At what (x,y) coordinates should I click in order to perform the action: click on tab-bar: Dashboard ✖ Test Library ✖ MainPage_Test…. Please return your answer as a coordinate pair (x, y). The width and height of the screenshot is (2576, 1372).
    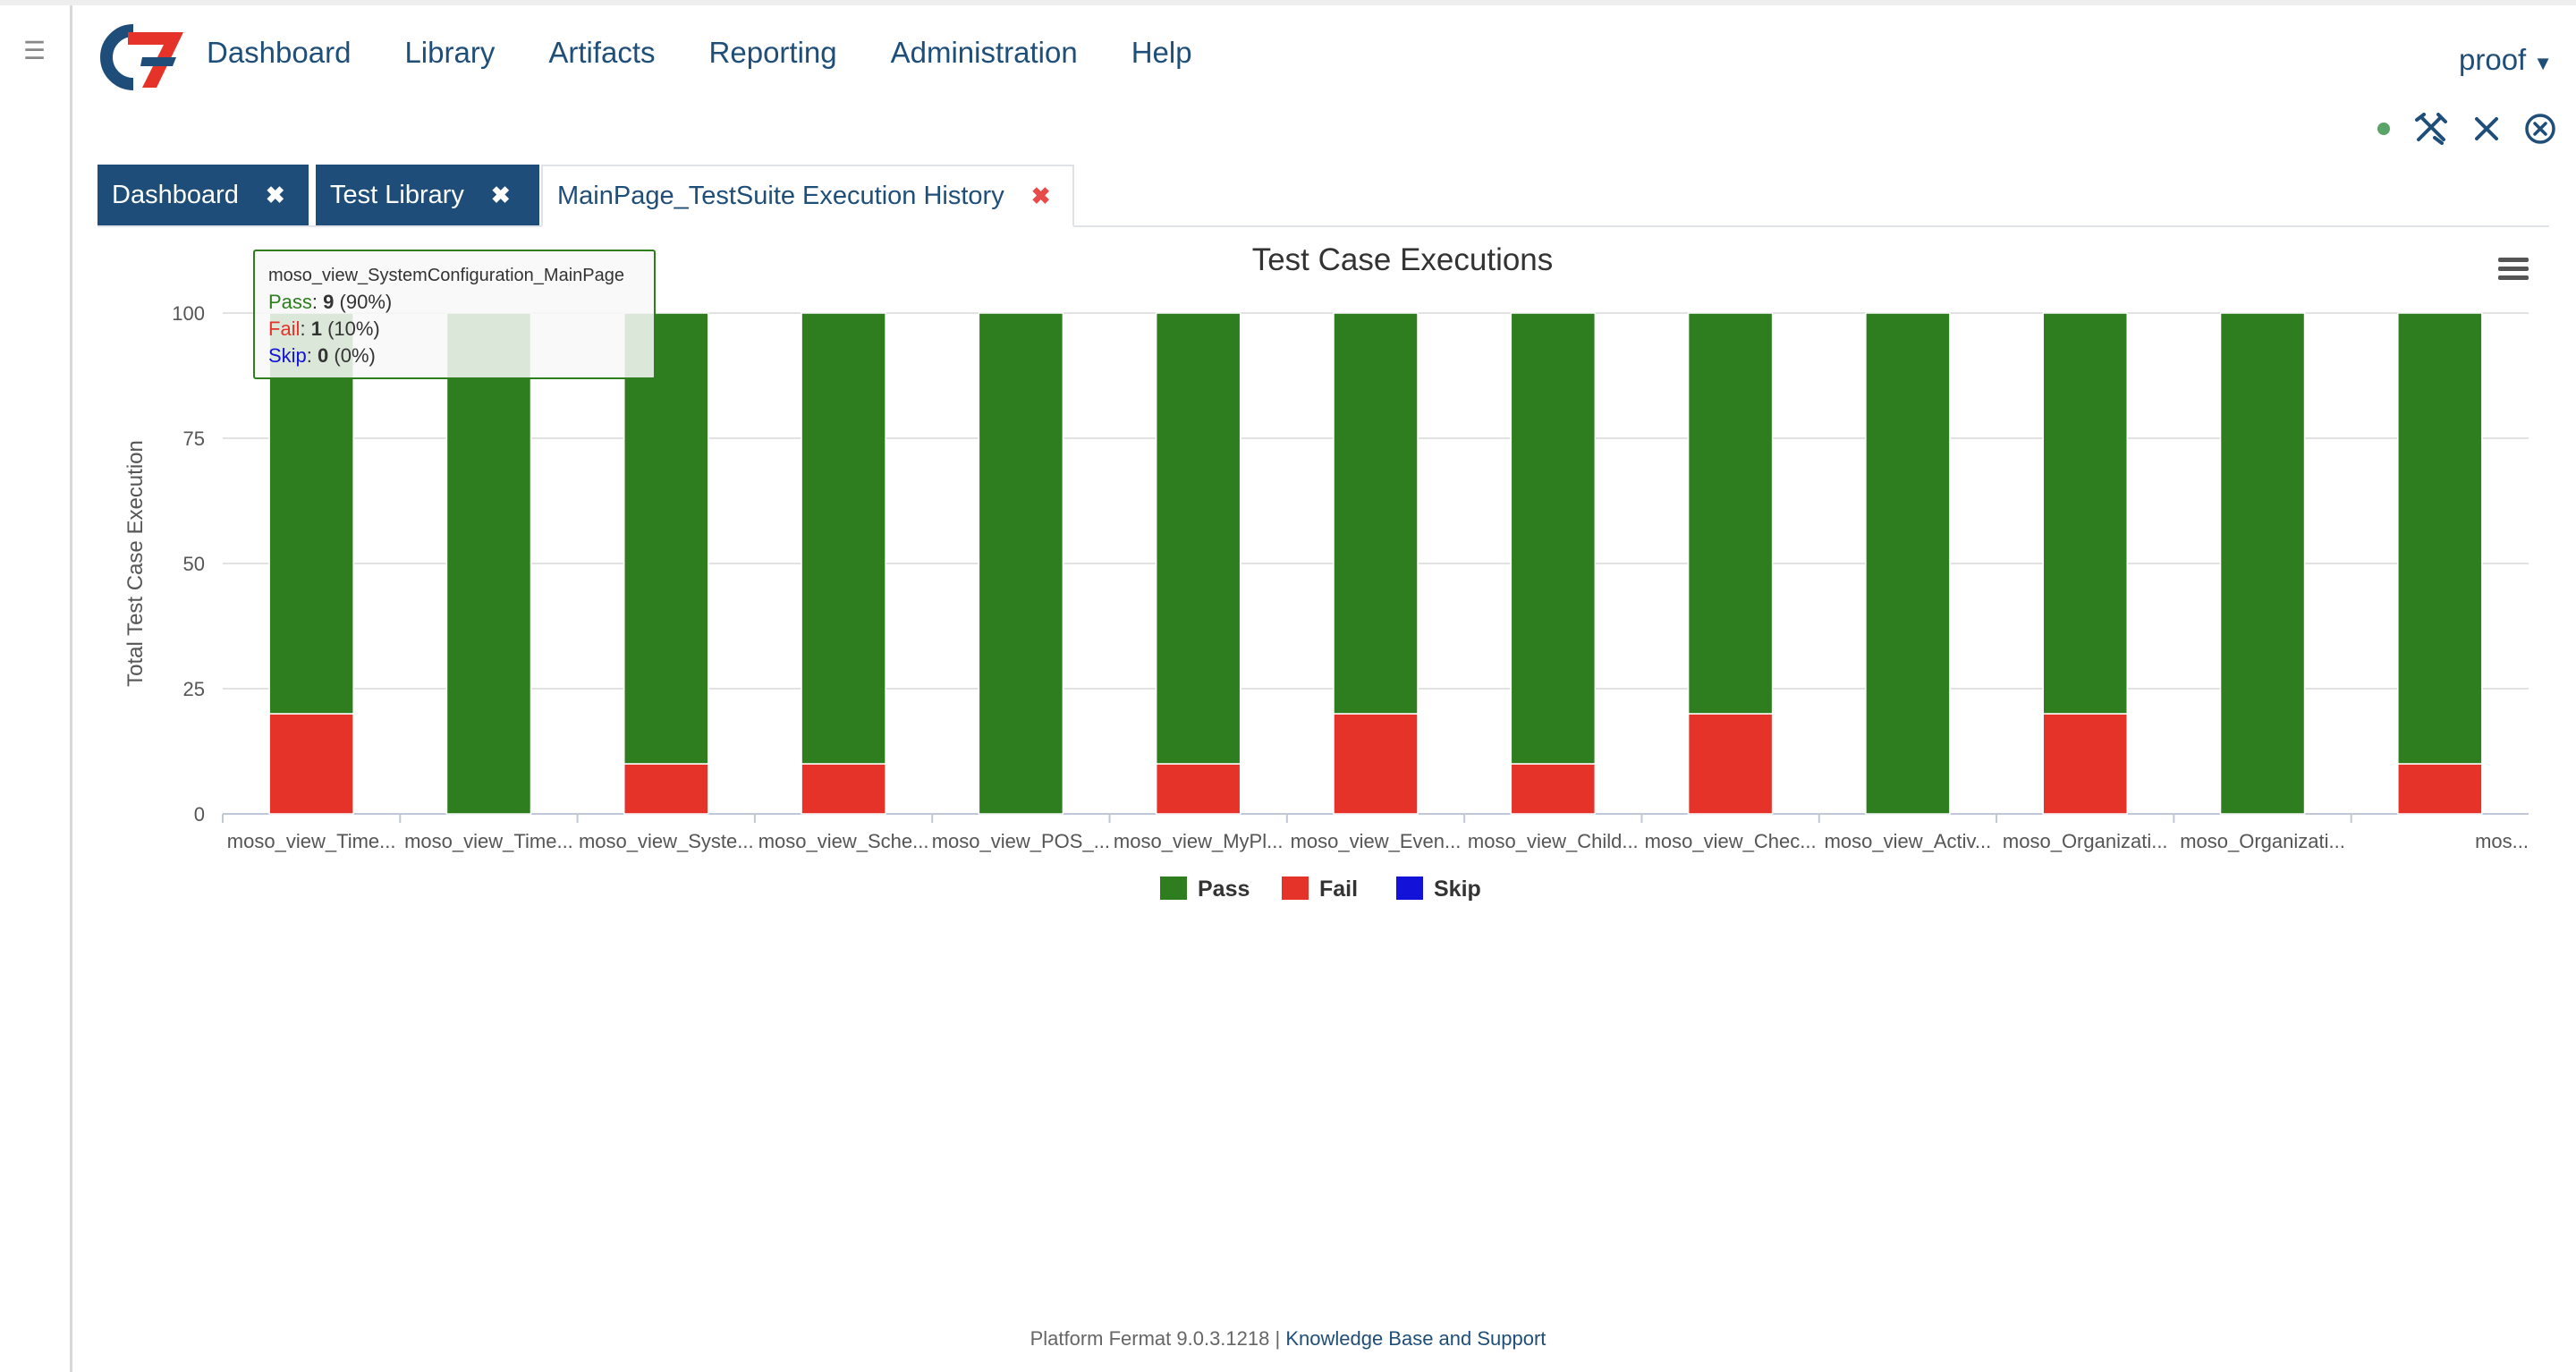
    Looking at the image, I should click on (1323, 196).